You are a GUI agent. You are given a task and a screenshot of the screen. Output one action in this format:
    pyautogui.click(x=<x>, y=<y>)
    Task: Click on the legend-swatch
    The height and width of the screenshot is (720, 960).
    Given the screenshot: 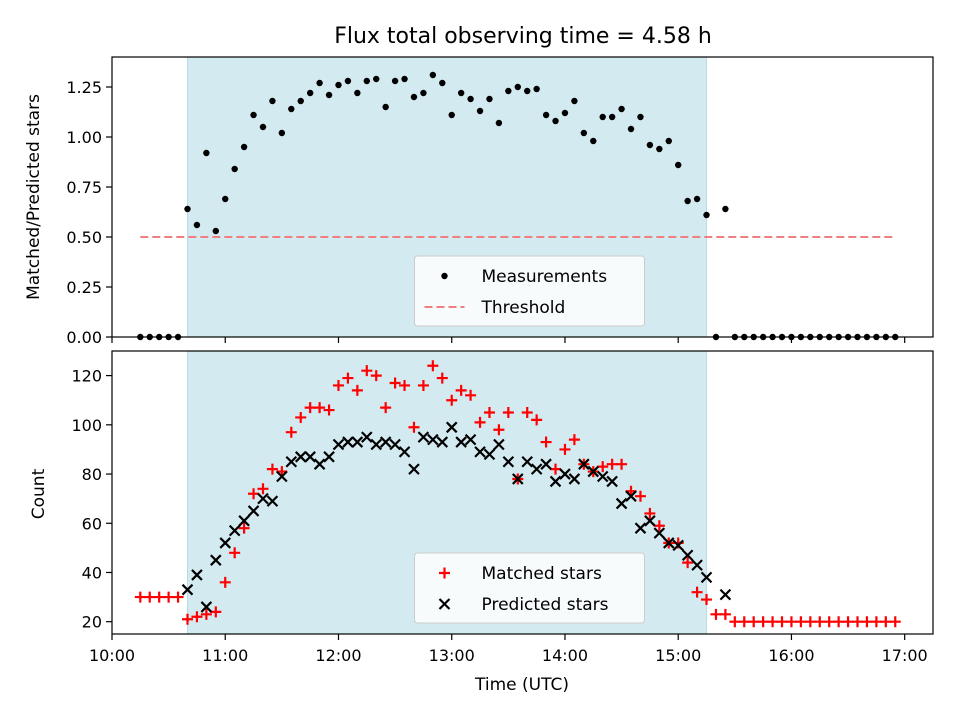 What is the action you would take?
    pyautogui.click(x=444, y=276)
    